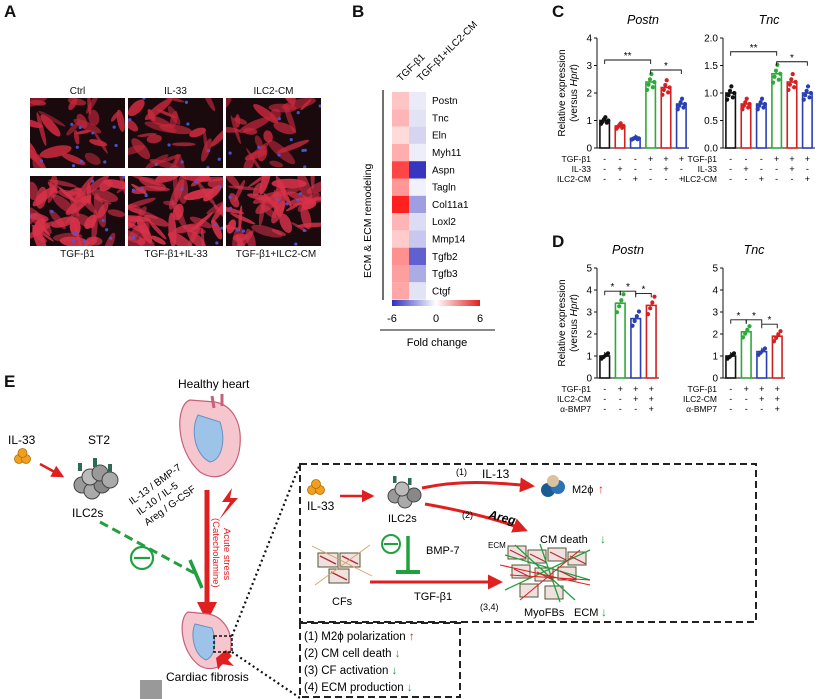 Image resolution: width=824 pixels, height=699 pixels. I want to click on micrograph-bottom-label-tgfb1: TGF-β1, so click(77, 254).